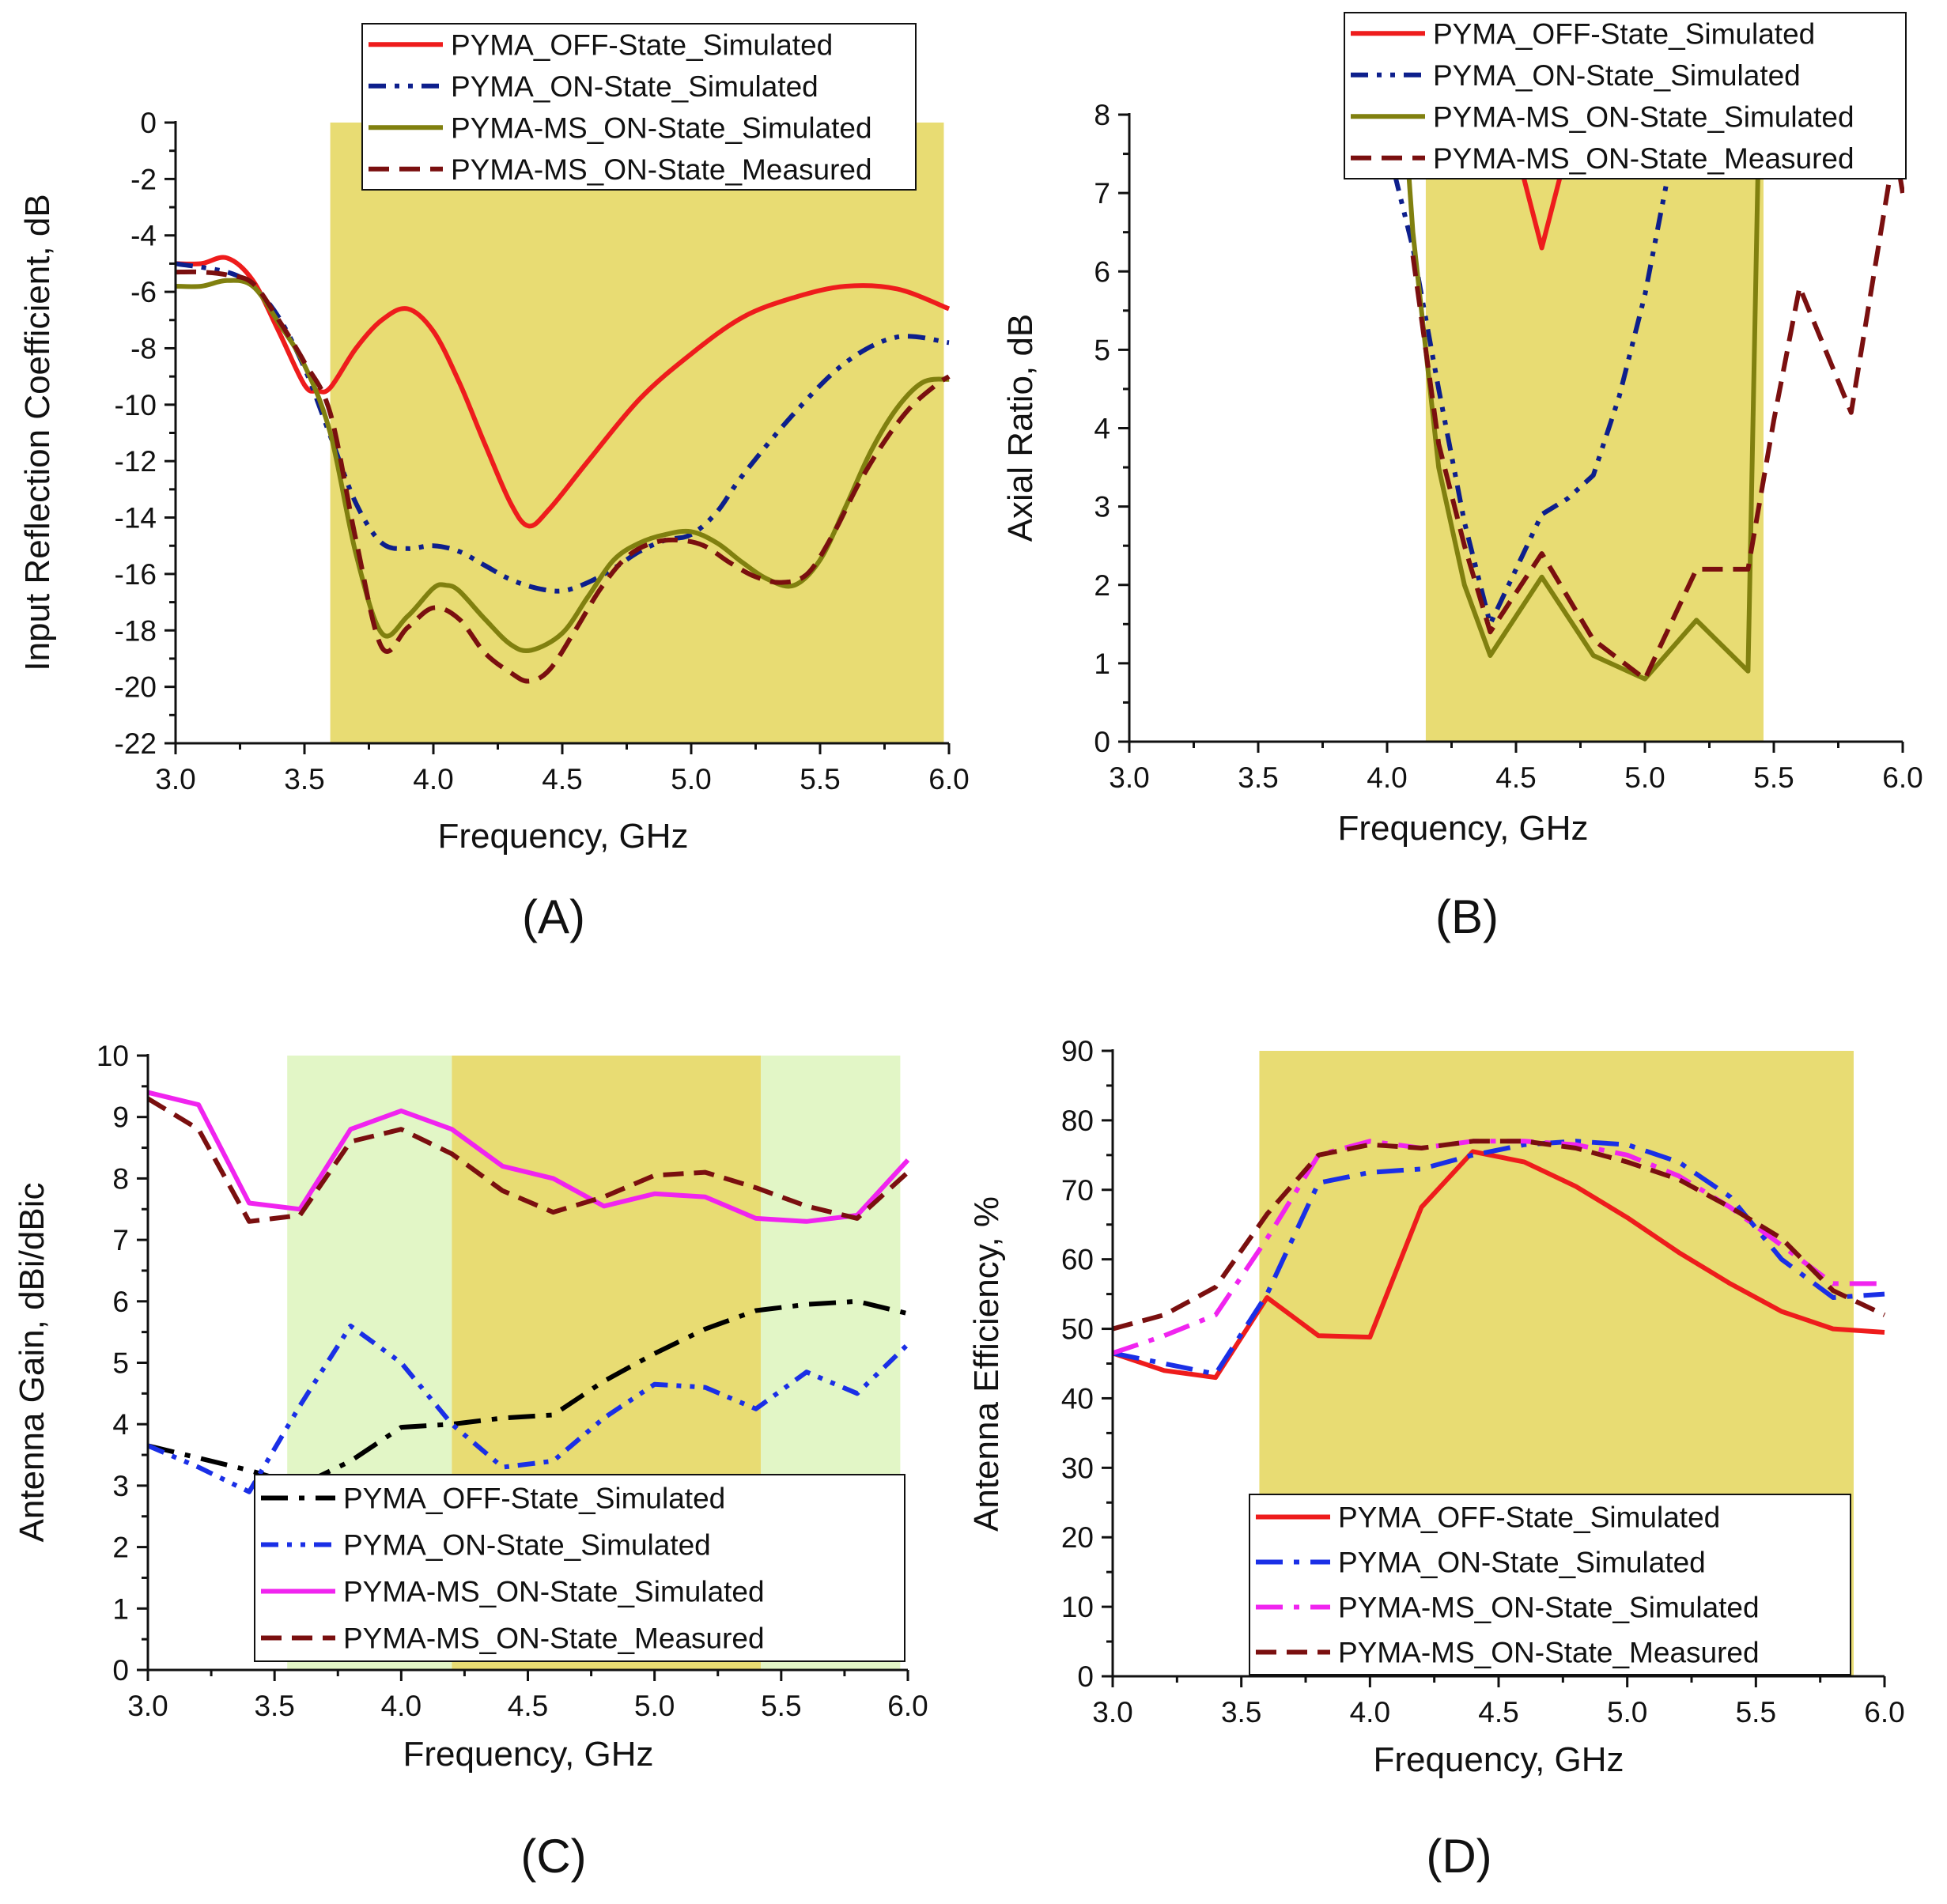  Describe the element at coordinates (120, 1117) in the screenshot. I see `y-tick-label: 9` at that location.